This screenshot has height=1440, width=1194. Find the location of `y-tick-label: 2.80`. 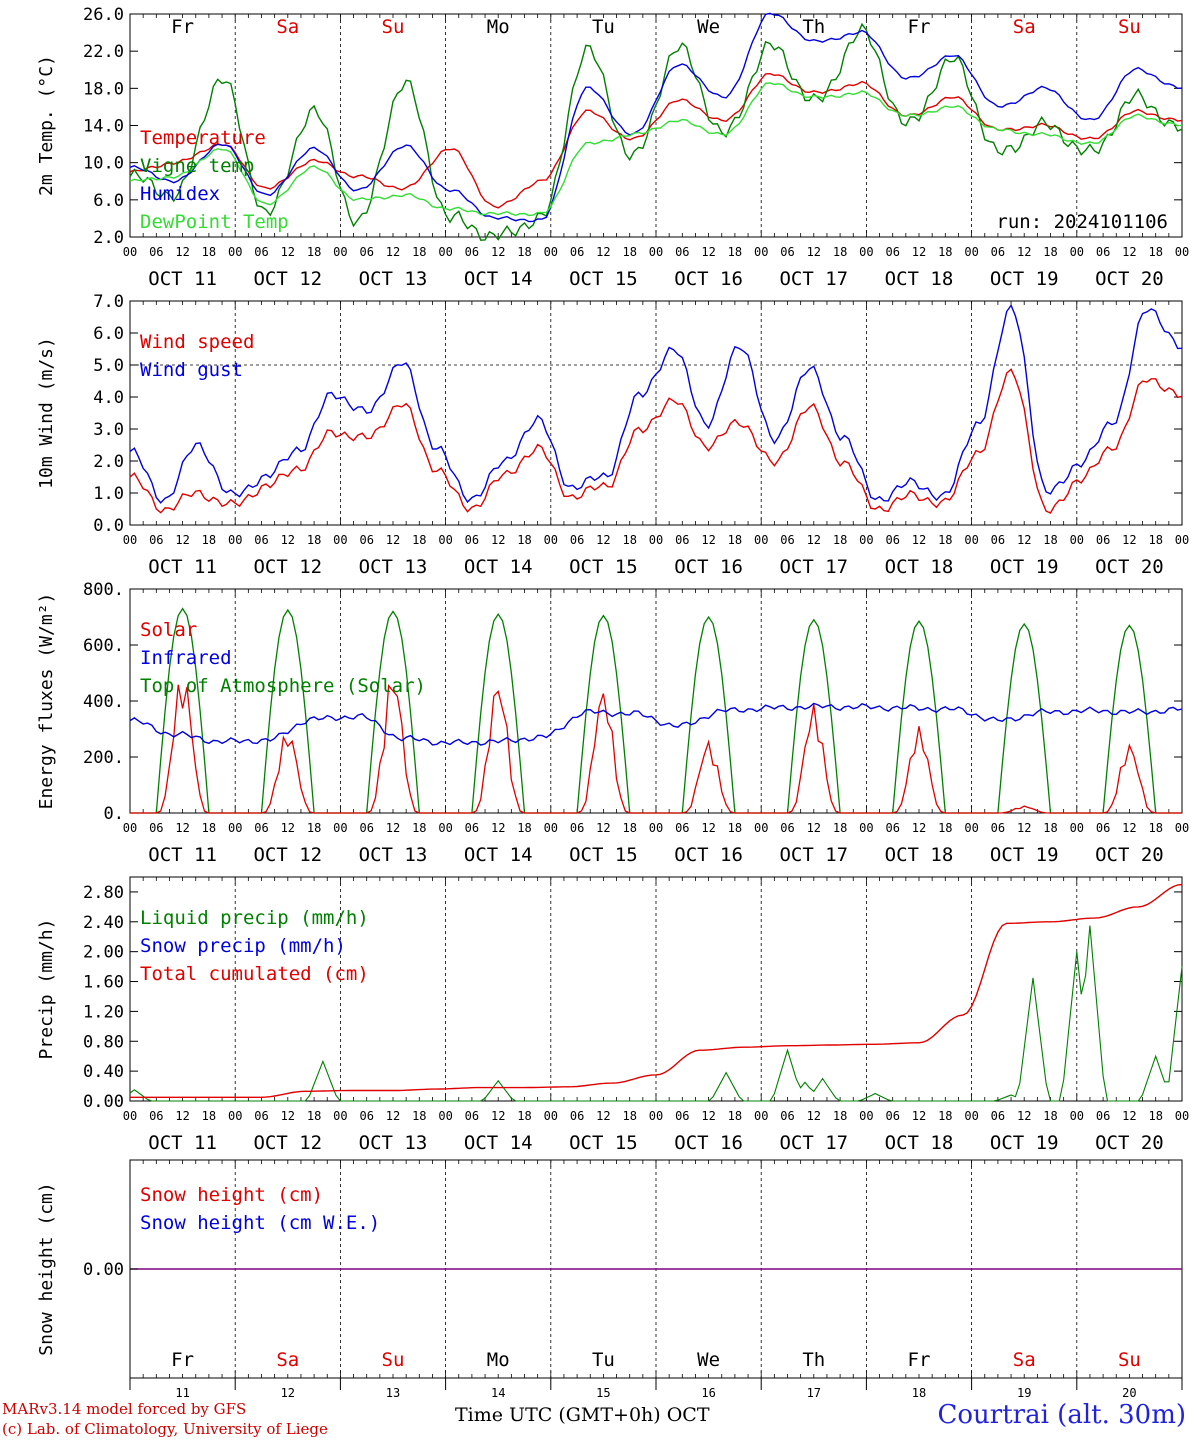

y-tick-label: 2.80 is located at coordinates (103, 893).